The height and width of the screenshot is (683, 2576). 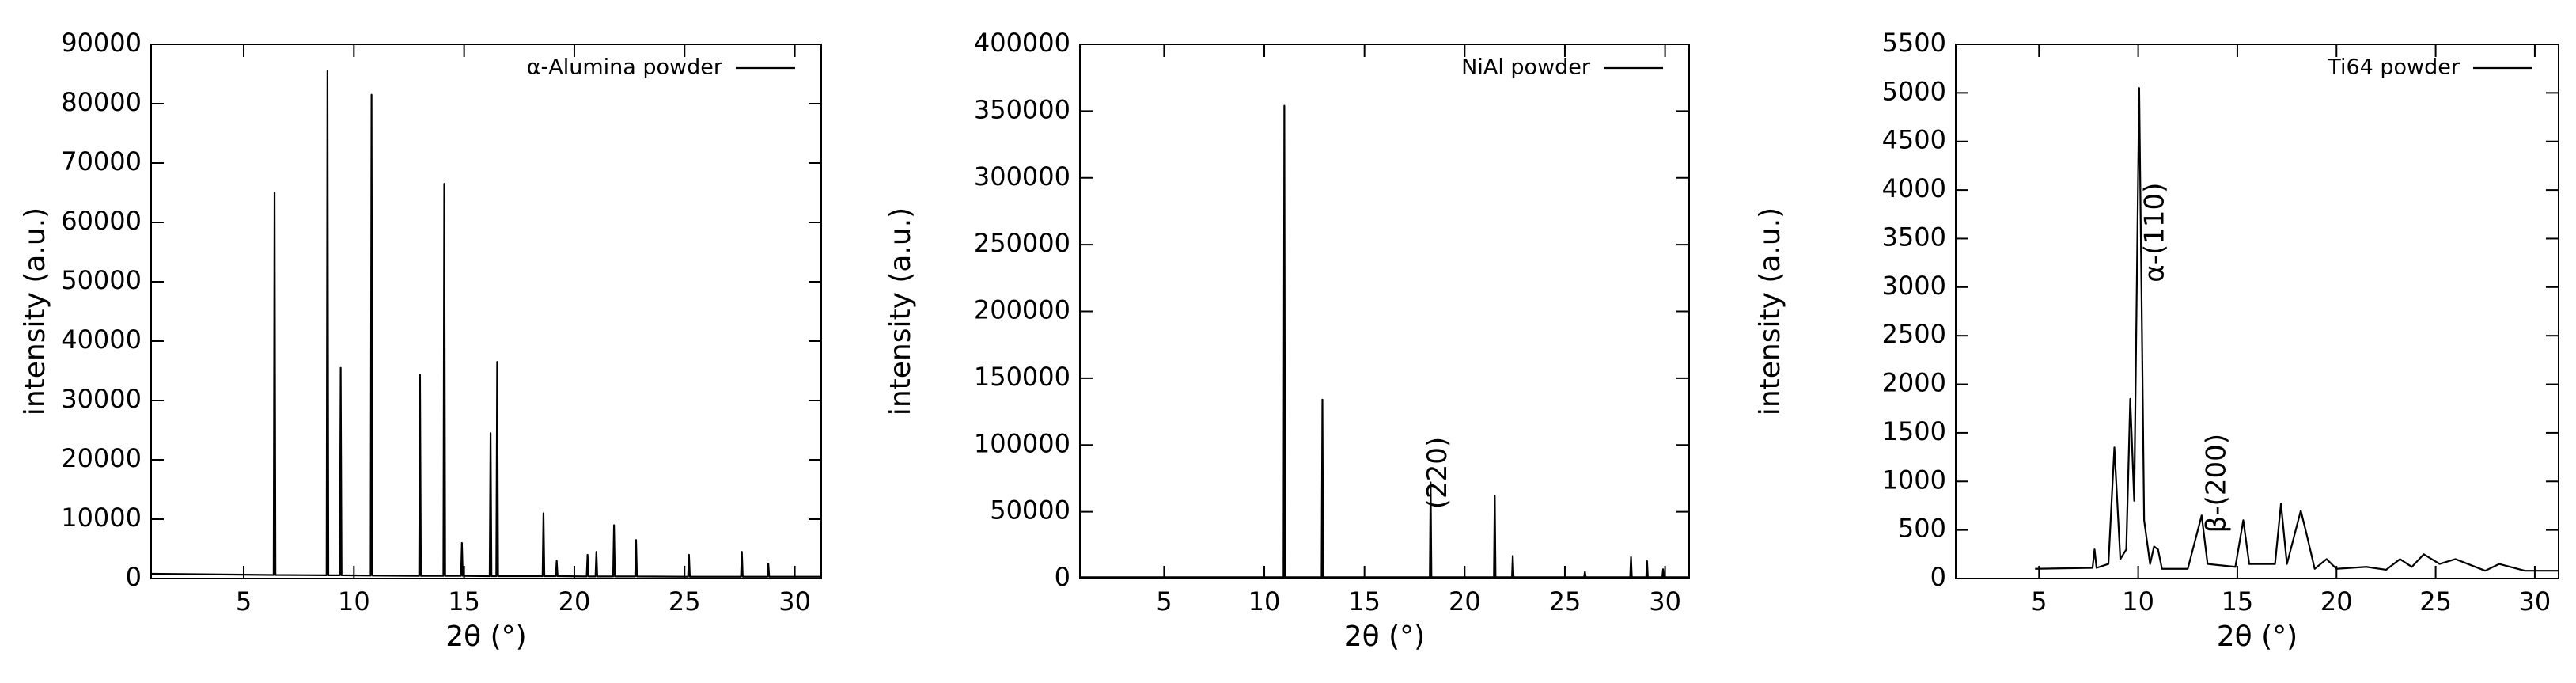 I want to click on y-tick-label: 80000, so click(x=101, y=102).